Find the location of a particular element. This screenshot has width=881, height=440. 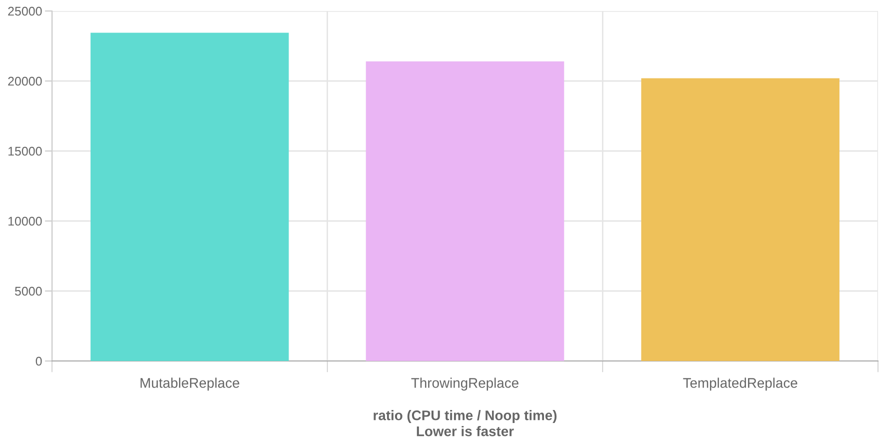

y-tick-label: 10000 is located at coordinates (25, 221).